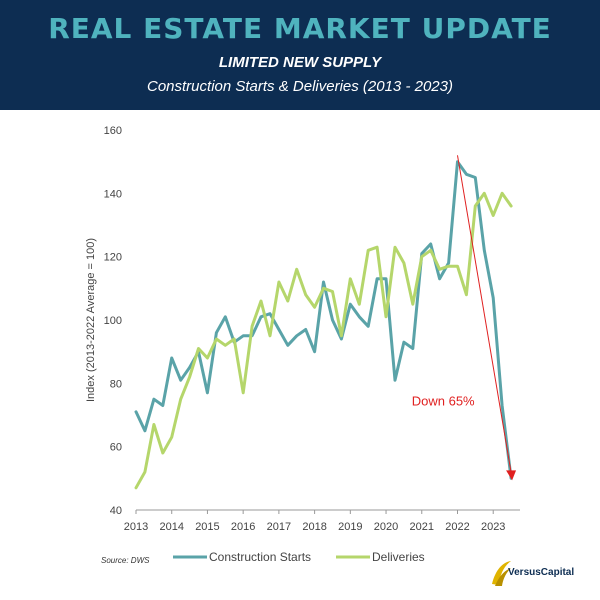 This screenshot has width=600, height=600. Describe the element at coordinates (136, 527) in the screenshot. I see `x-tick-label: 2013` at that location.